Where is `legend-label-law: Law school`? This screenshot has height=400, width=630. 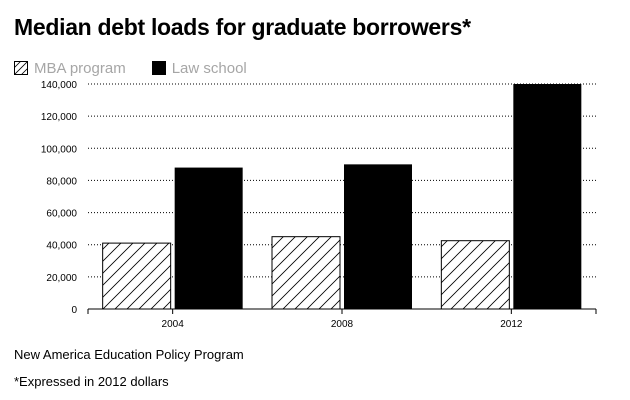 legend-label-law: Law school is located at coordinates (209, 68).